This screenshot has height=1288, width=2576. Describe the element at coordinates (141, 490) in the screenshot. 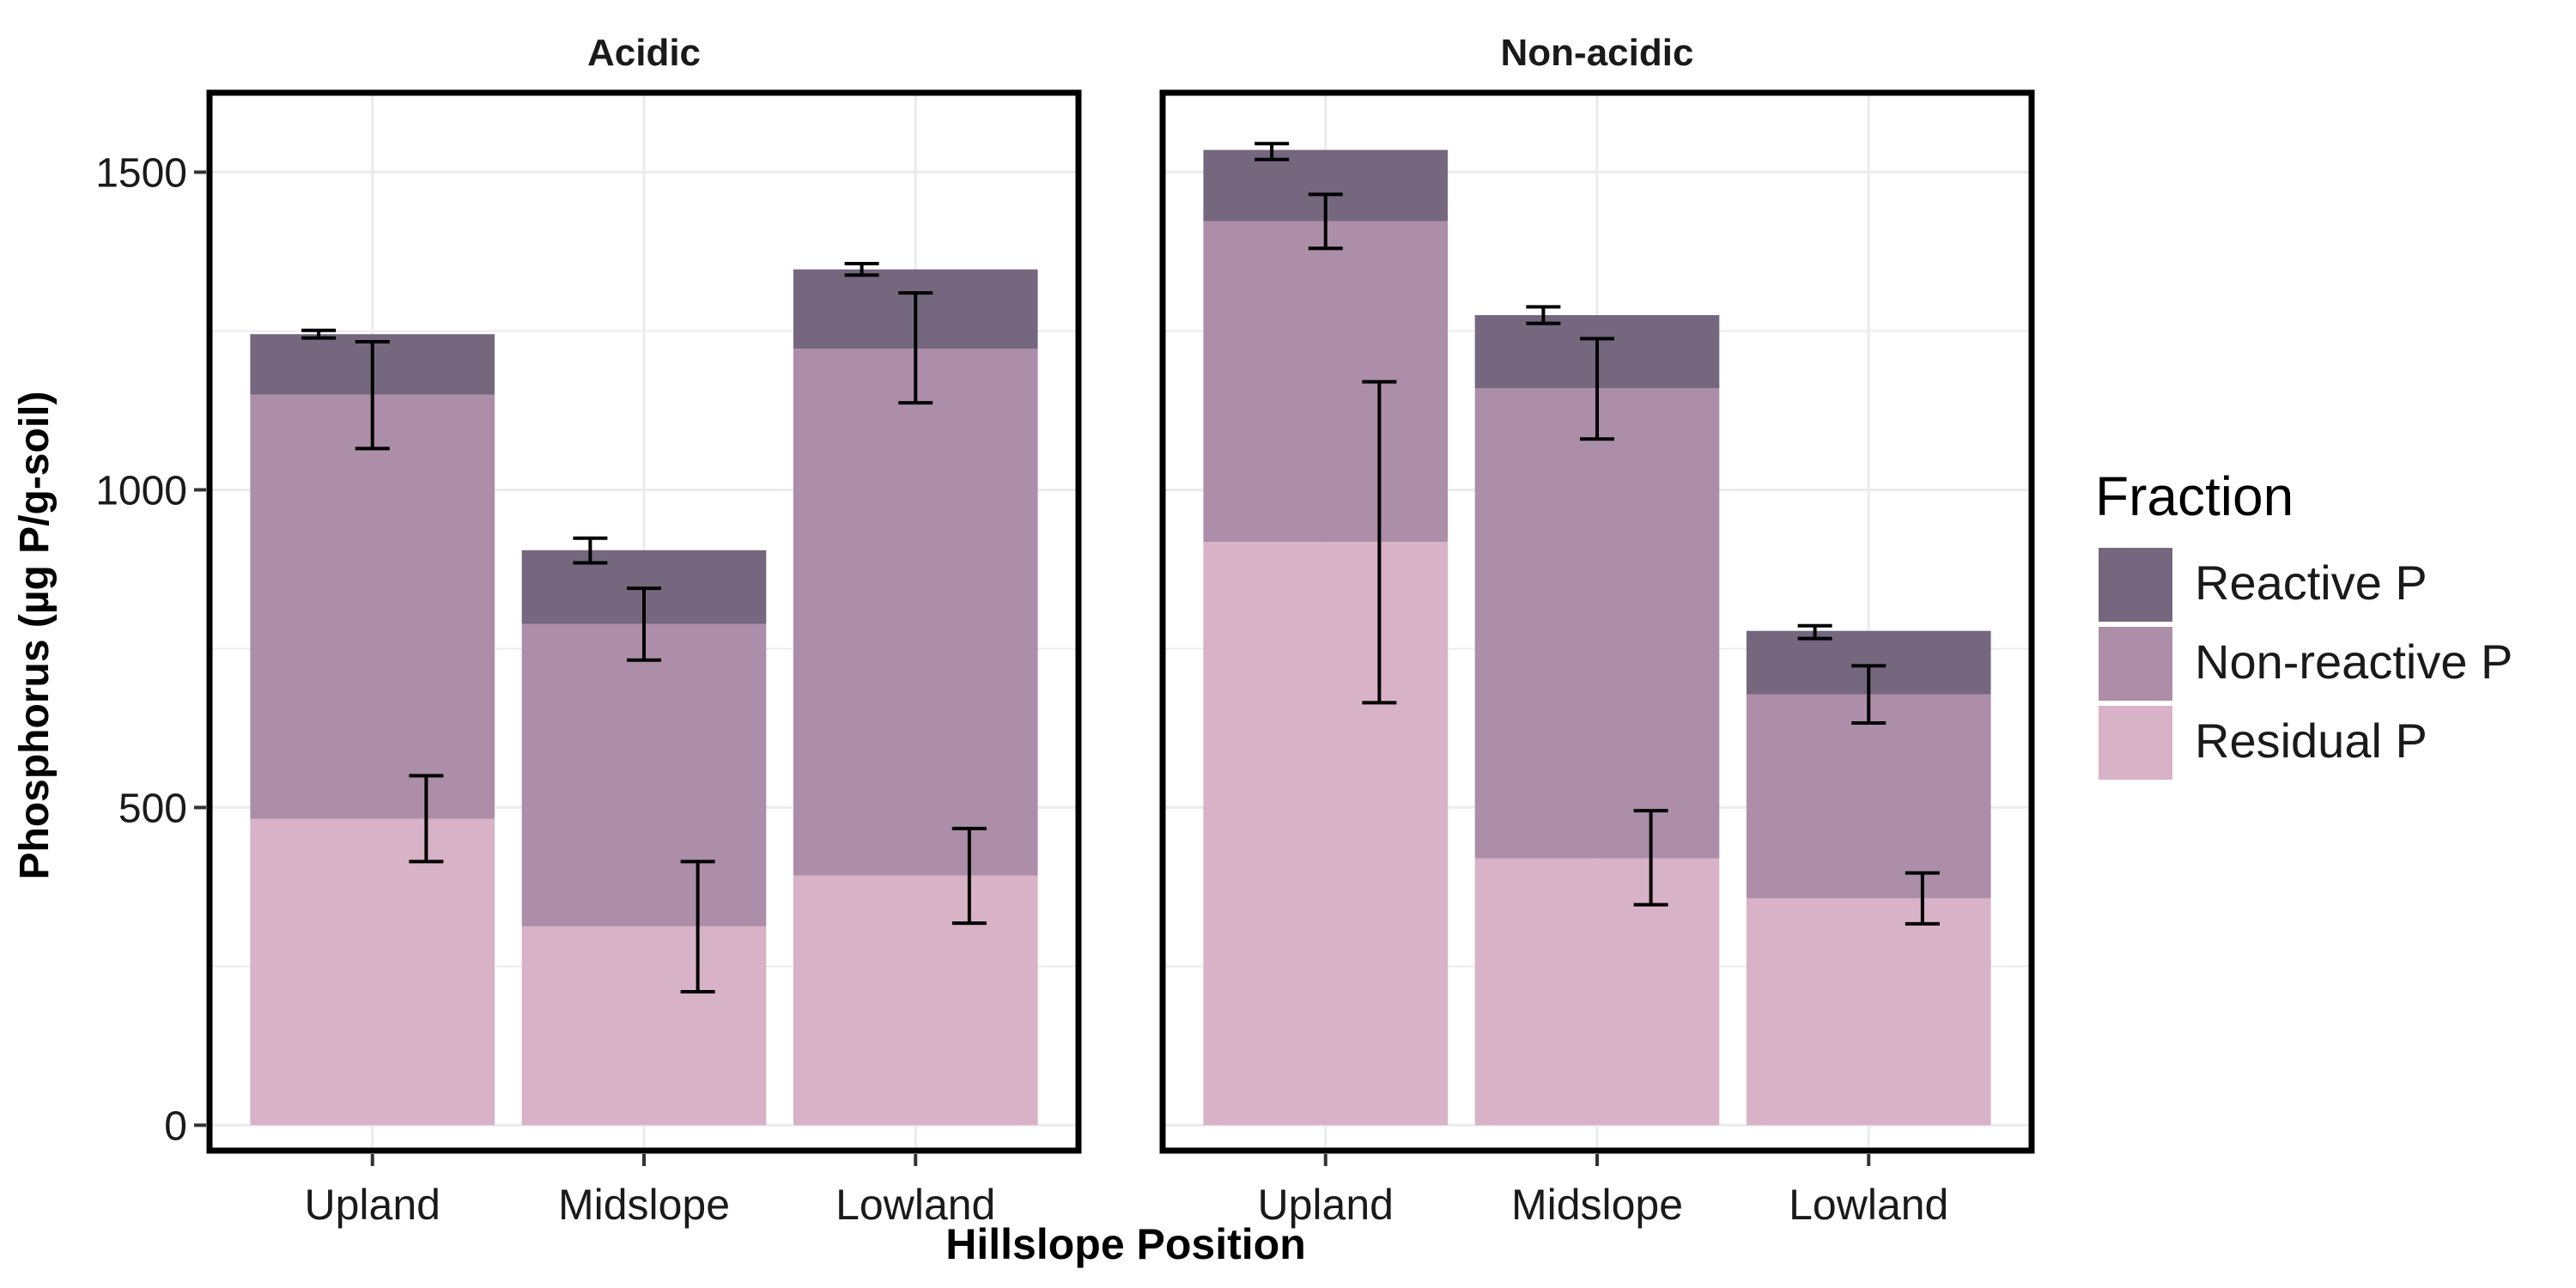

I see `y-tick-label: 1000` at that location.